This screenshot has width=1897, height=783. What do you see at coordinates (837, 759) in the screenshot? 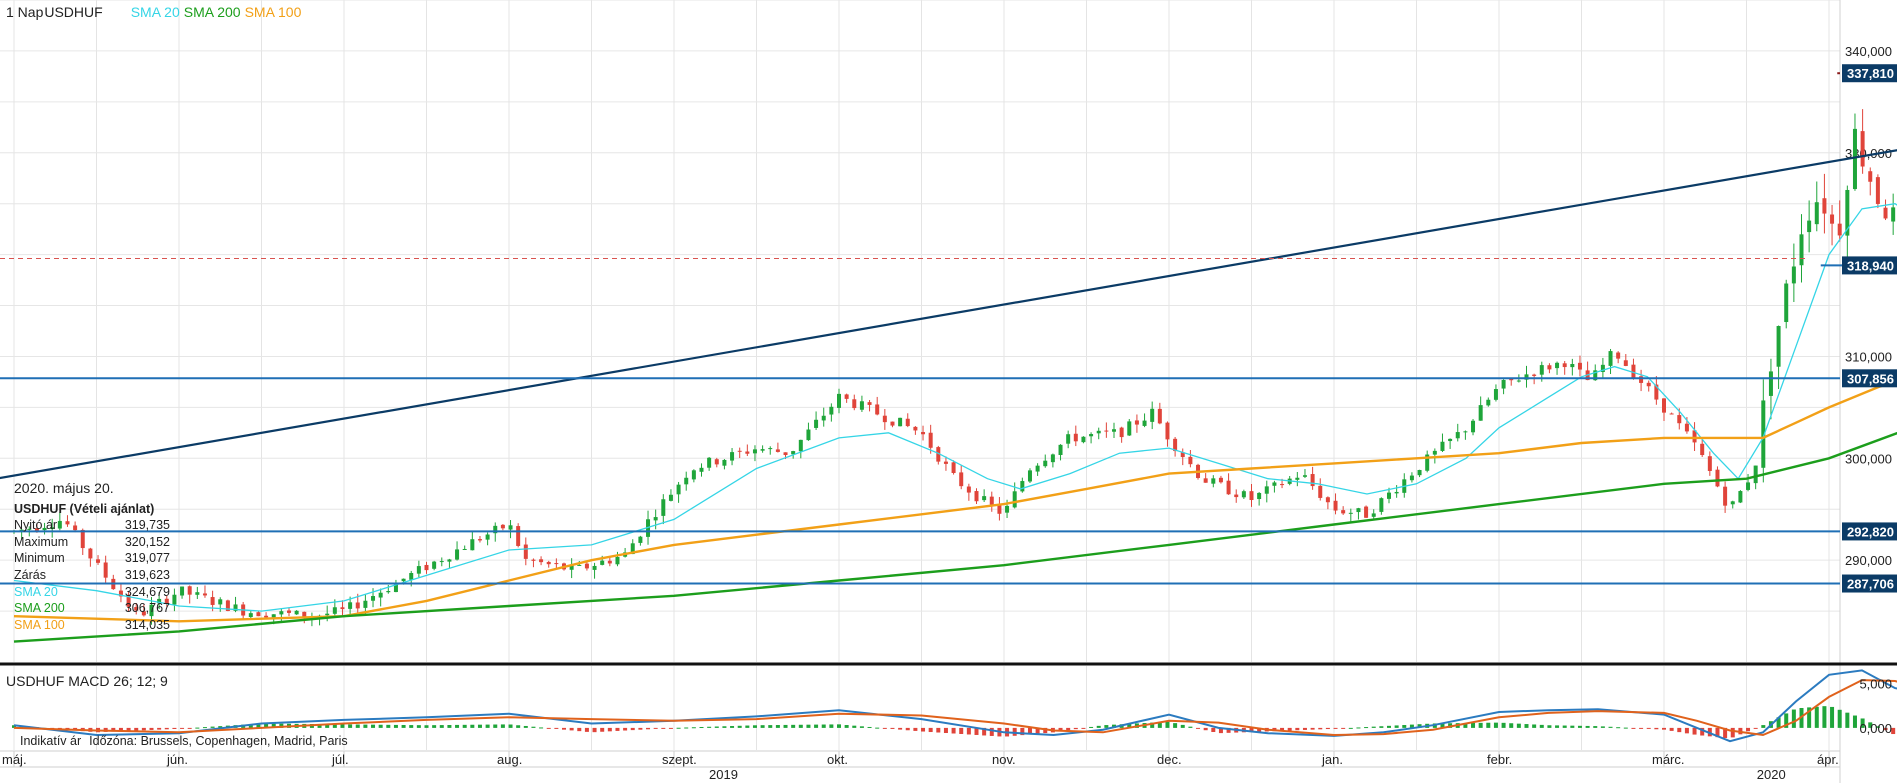
I see `x-tick-label: okt.` at bounding box center [837, 759].